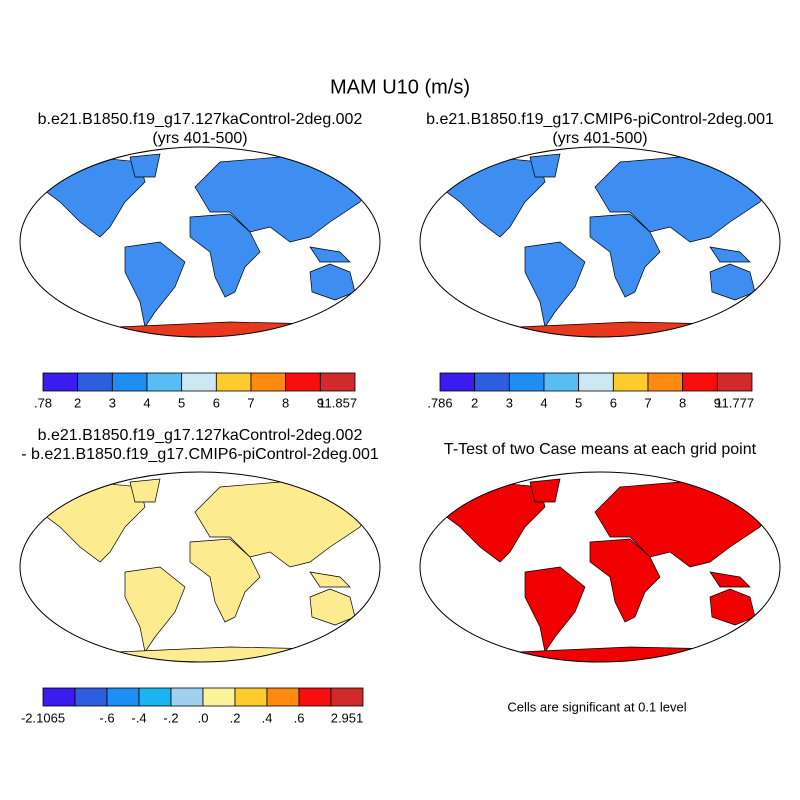 The width and height of the screenshot is (800, 800). Describe the element at coordinates (235, 717) in the screenshot. I see `colorbar-label: .2` at that location.